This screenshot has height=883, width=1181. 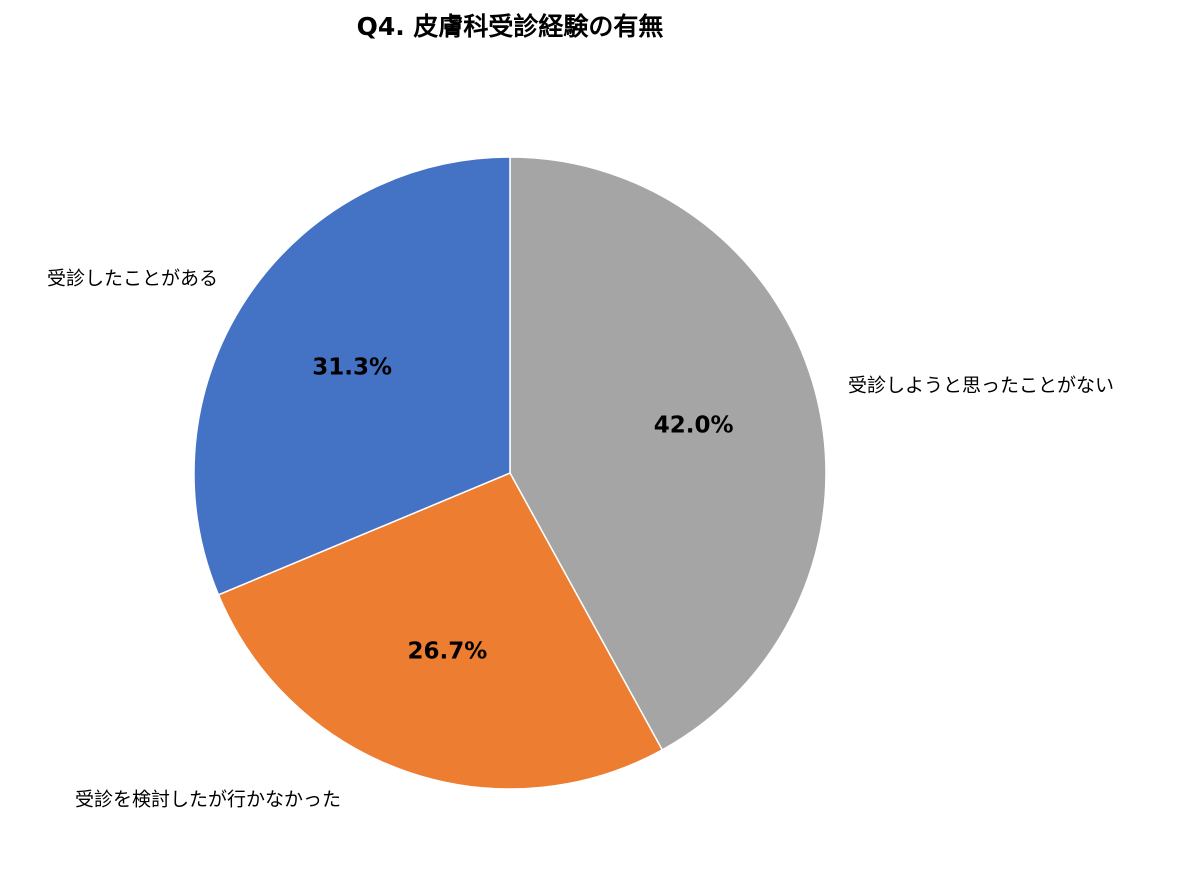 I want to click on category-label: 受診したことがある, so click(x=132, y=279).